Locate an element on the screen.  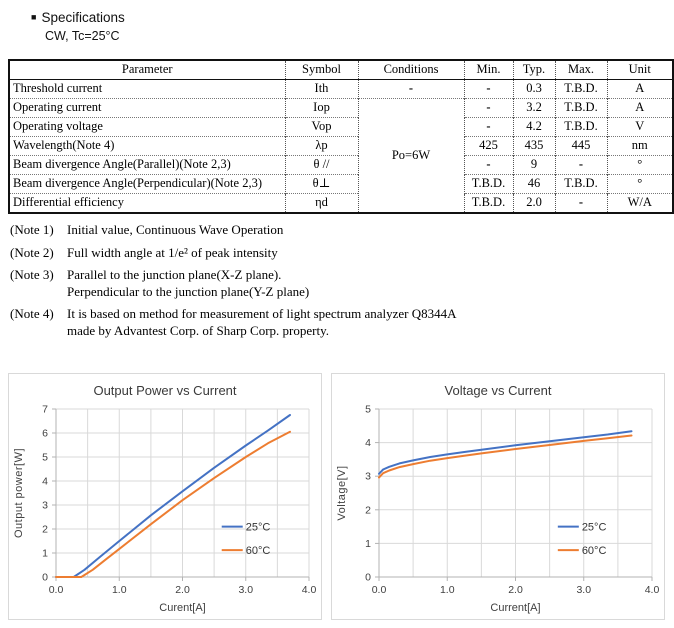
svg-text: 3.0 is located at coordinates (245, 590).